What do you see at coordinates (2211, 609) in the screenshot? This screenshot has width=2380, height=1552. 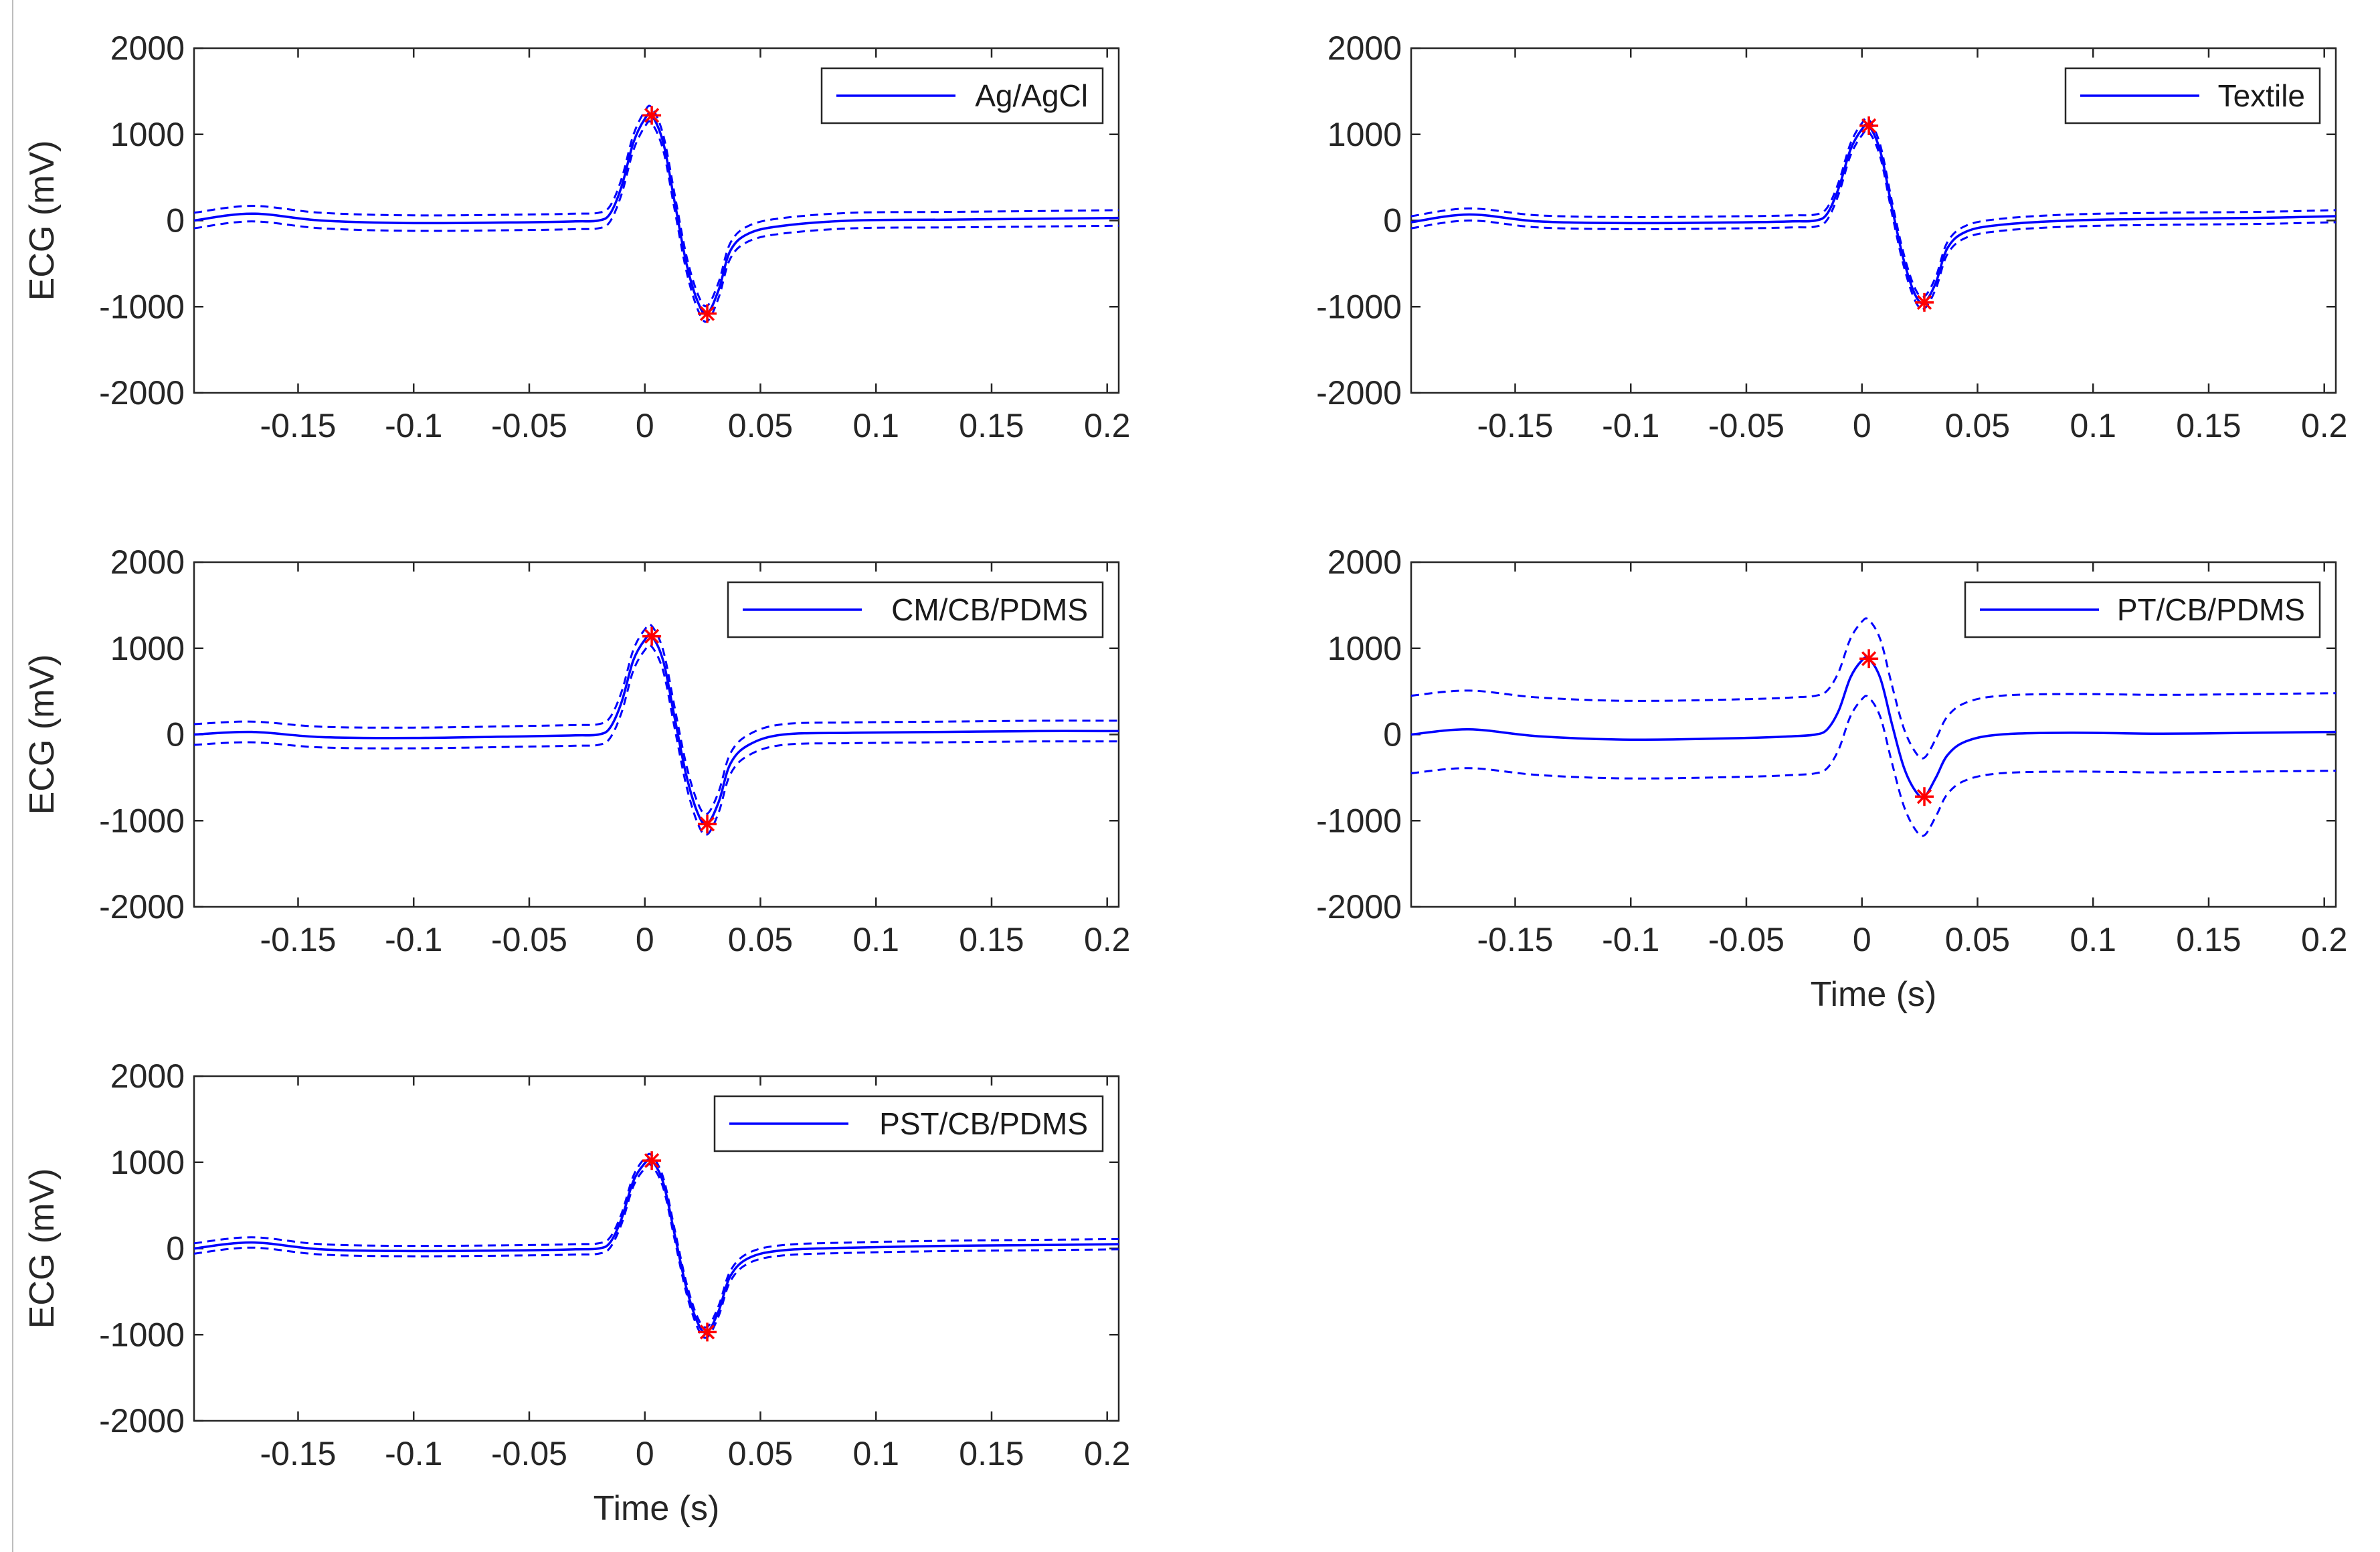 I see `legend-label: PT/CB/PDMS` at bounding box center [2211, 609].